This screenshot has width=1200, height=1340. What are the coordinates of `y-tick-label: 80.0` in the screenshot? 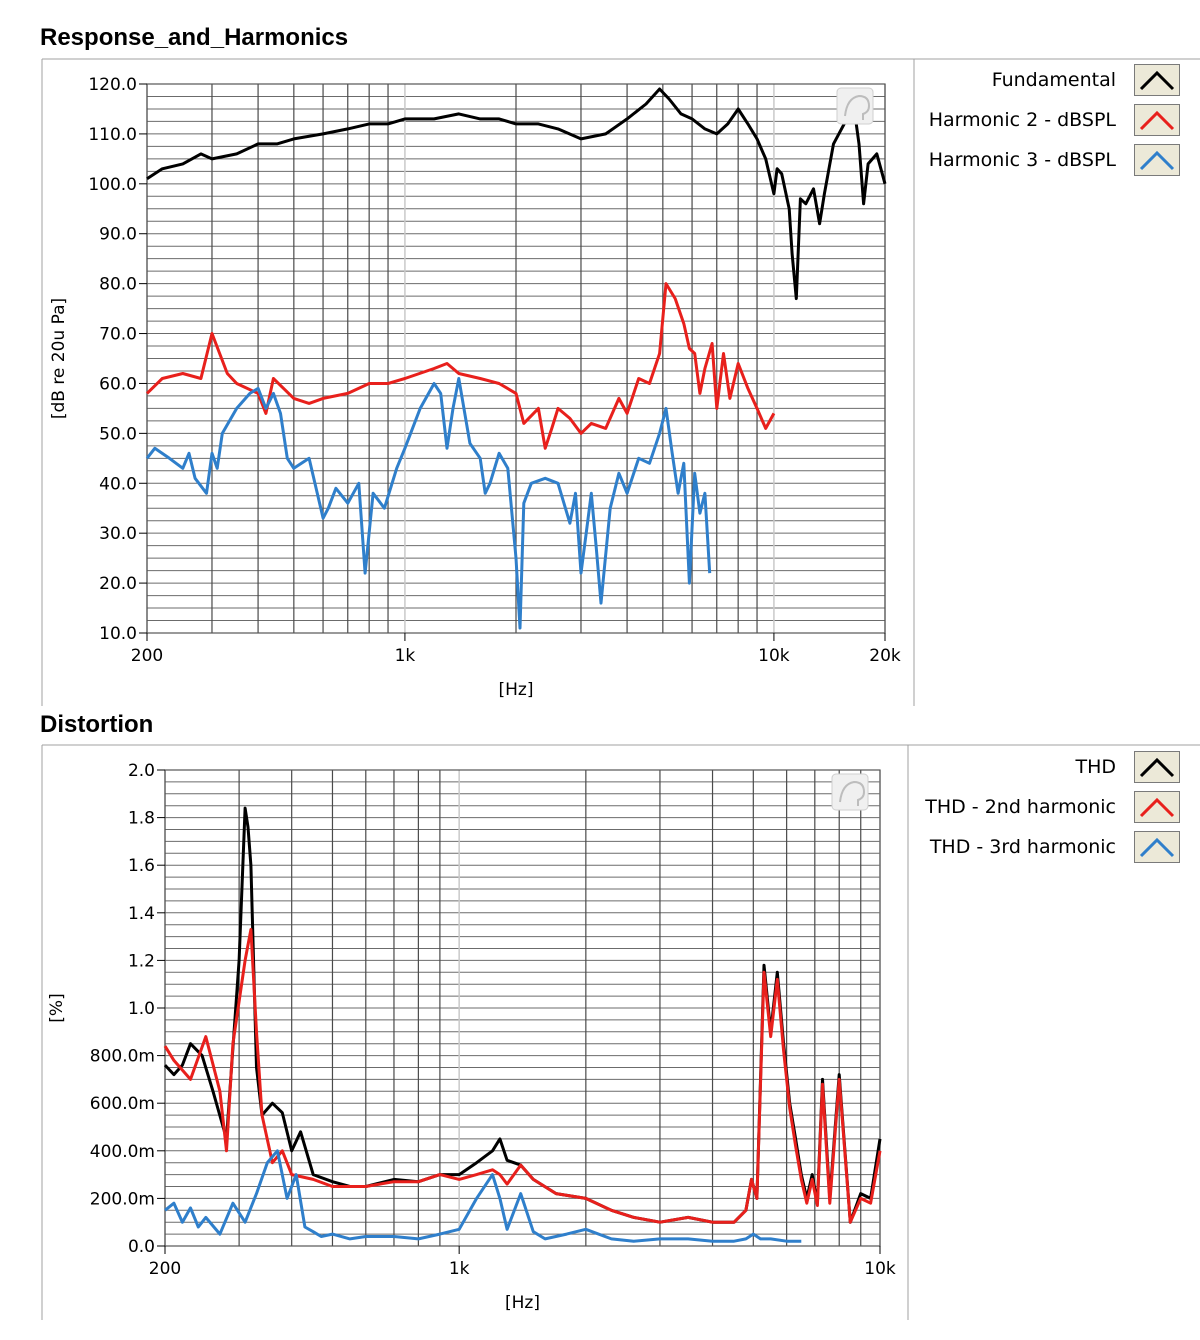 It's located at (118, 285).